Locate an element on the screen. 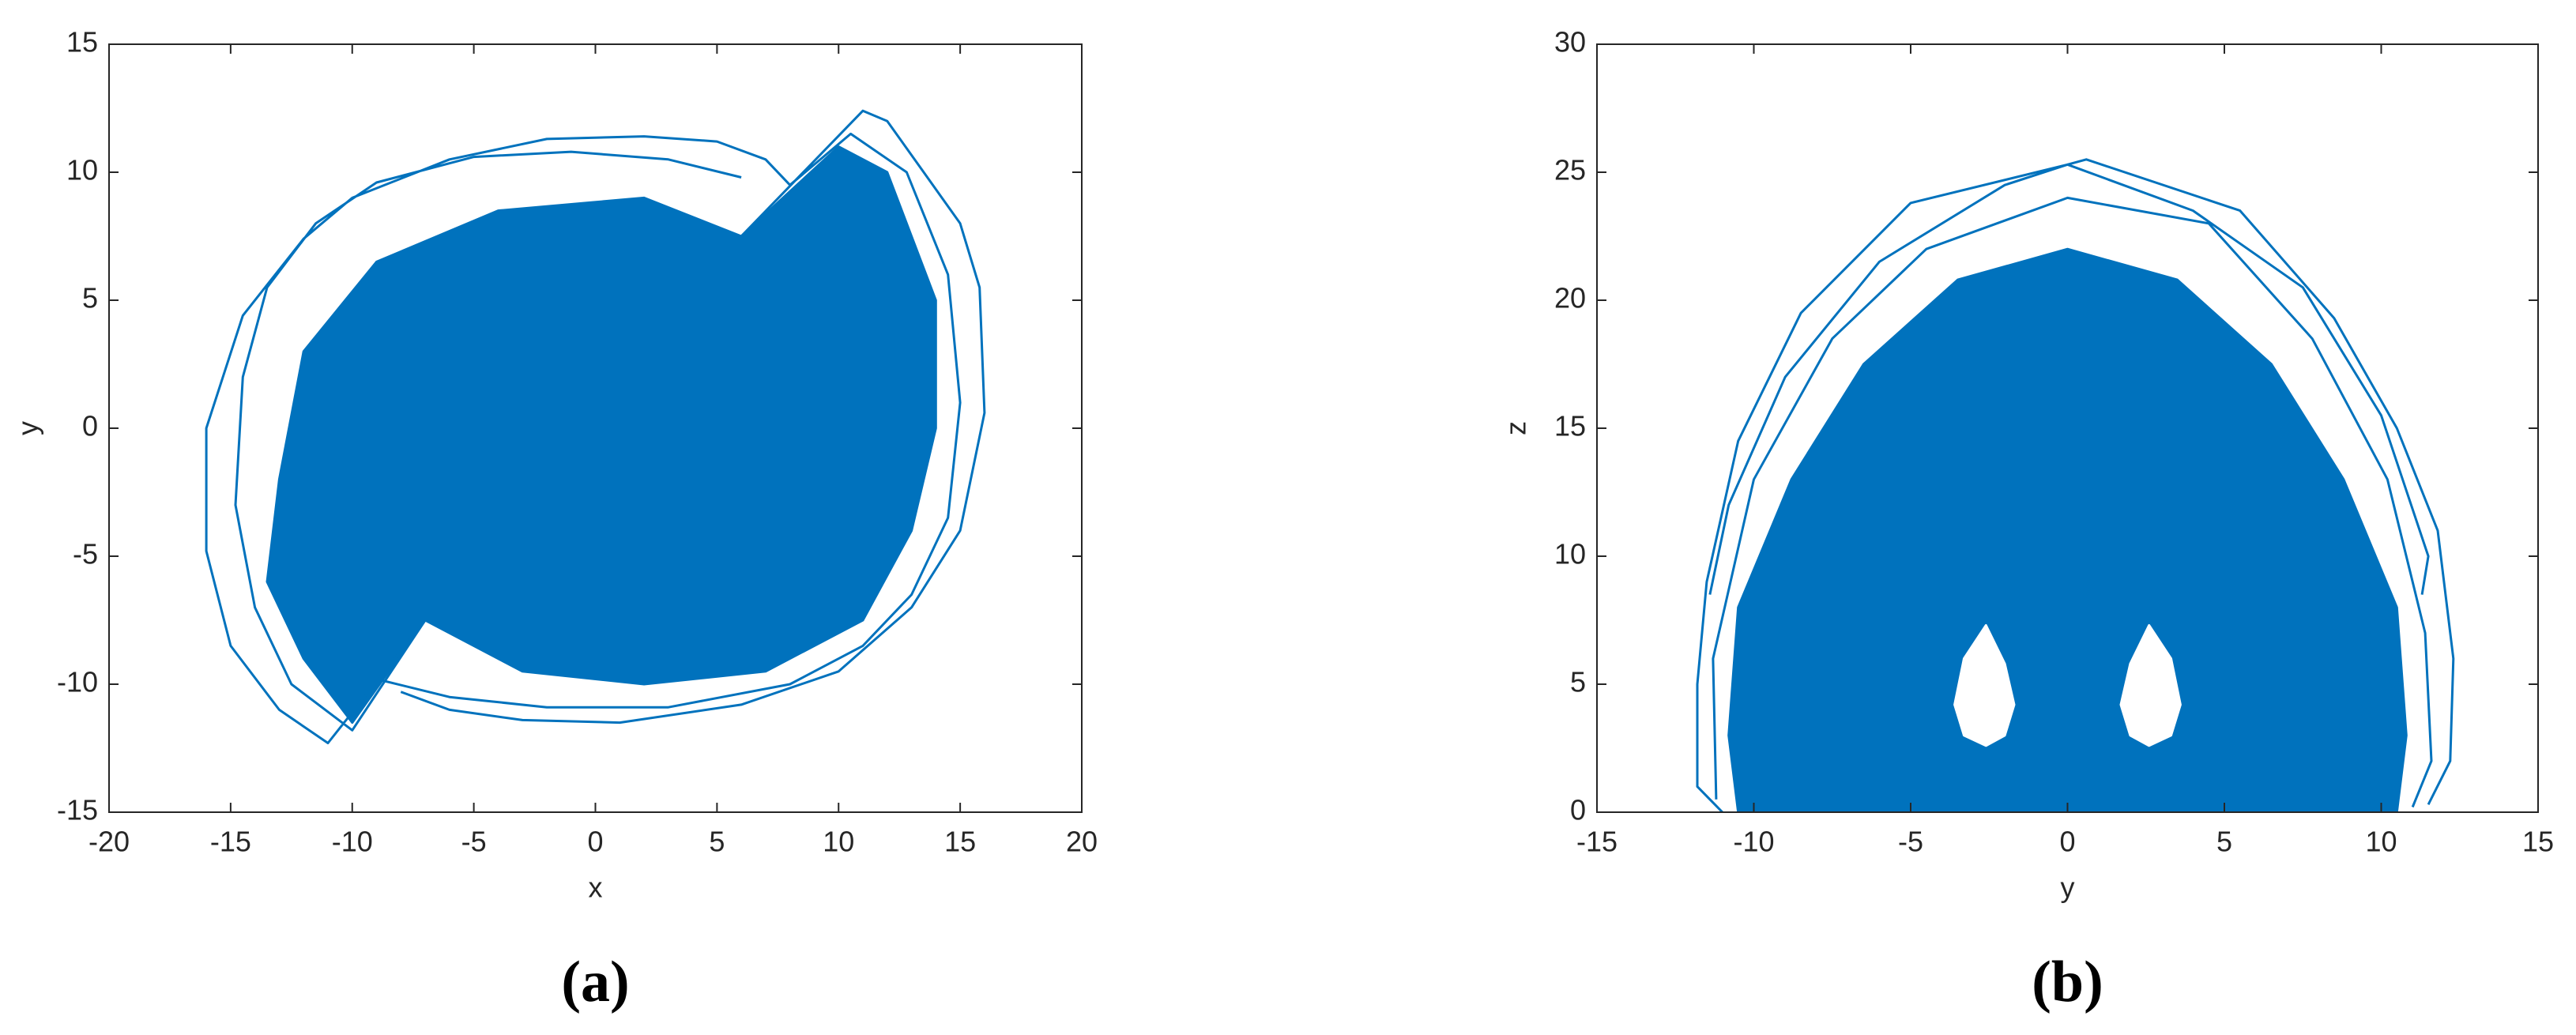 This screenshot has height=1035, width=2576. panel-label: (a) is located at coordinates (595, 982).